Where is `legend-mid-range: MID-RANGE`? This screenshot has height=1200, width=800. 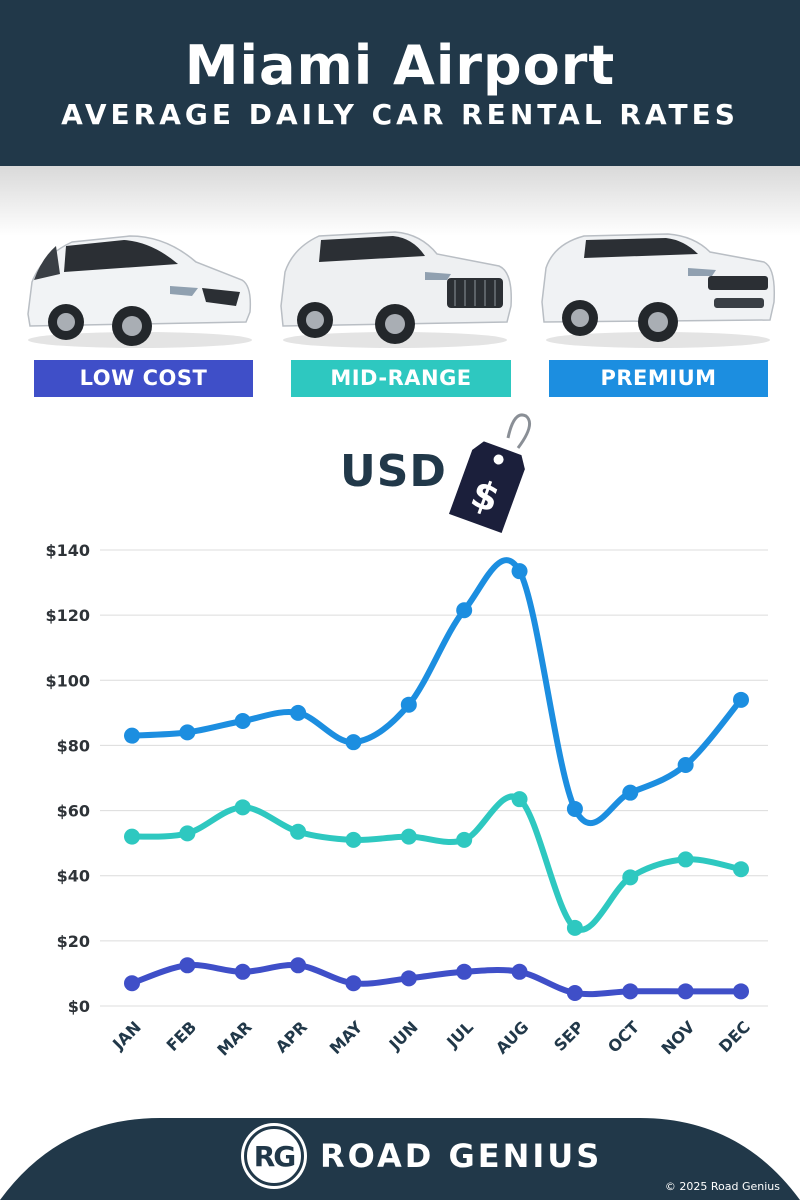
legend-mid-range: MID-RANGE is located at coordinates (401, 378).